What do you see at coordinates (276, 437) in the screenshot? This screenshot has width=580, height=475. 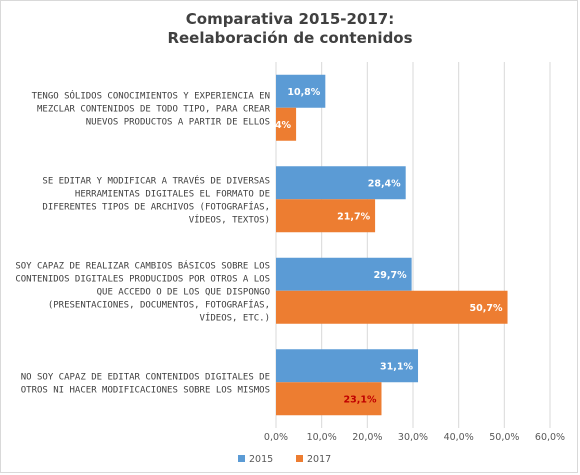 I see `x-tick-label: 0,0%` at bounding box center [276, 437].